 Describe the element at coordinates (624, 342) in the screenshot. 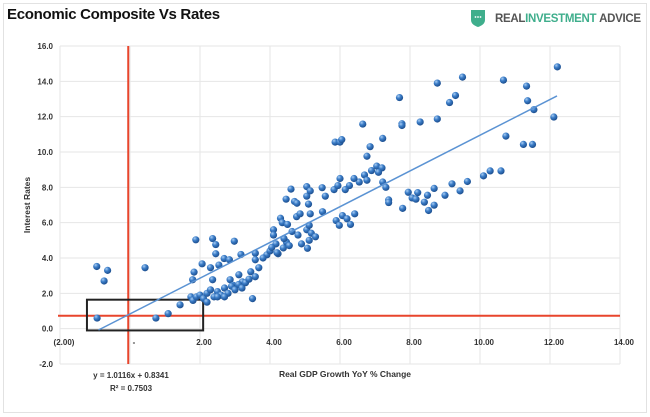

I see `x-tick-label: 14.00` at that location.